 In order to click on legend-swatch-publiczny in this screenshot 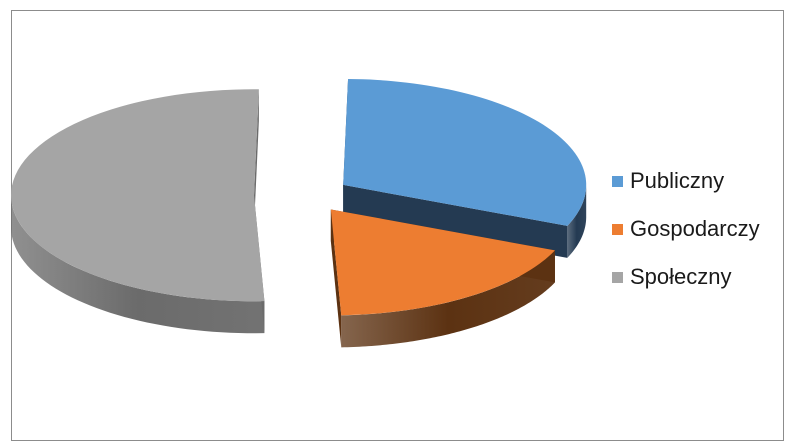, I will do `click(617, 181)`.